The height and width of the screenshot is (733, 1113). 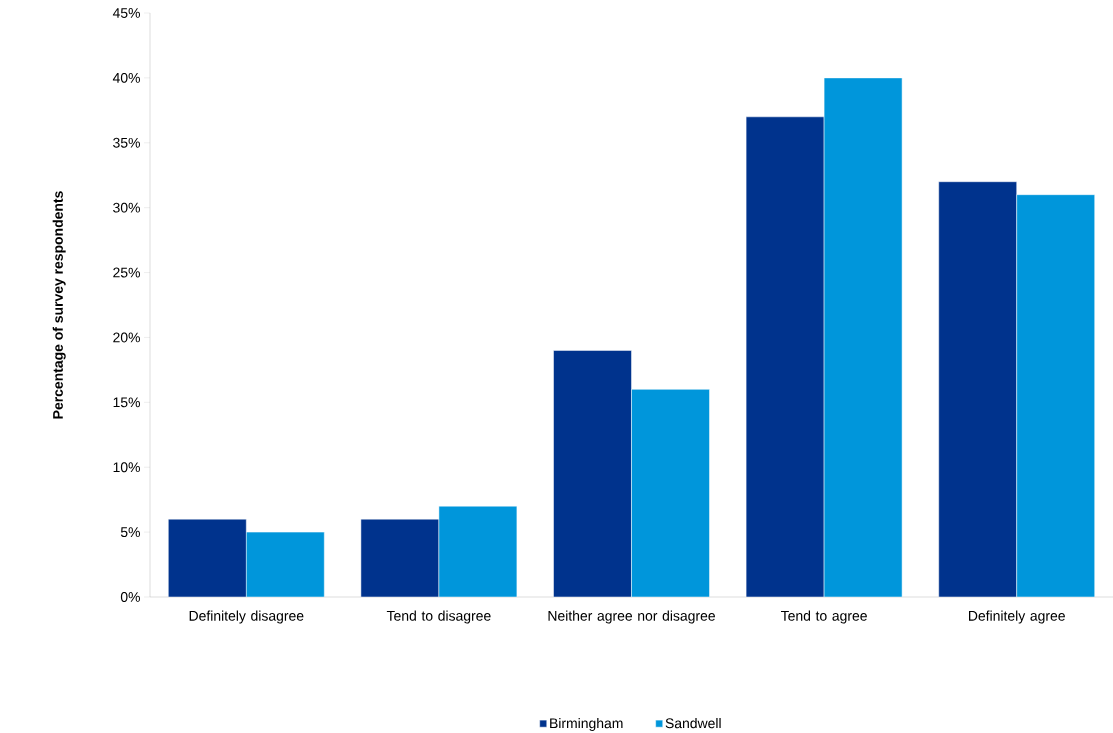 I want to click on y-tick-label: 20%, so click(x=126, y=337).